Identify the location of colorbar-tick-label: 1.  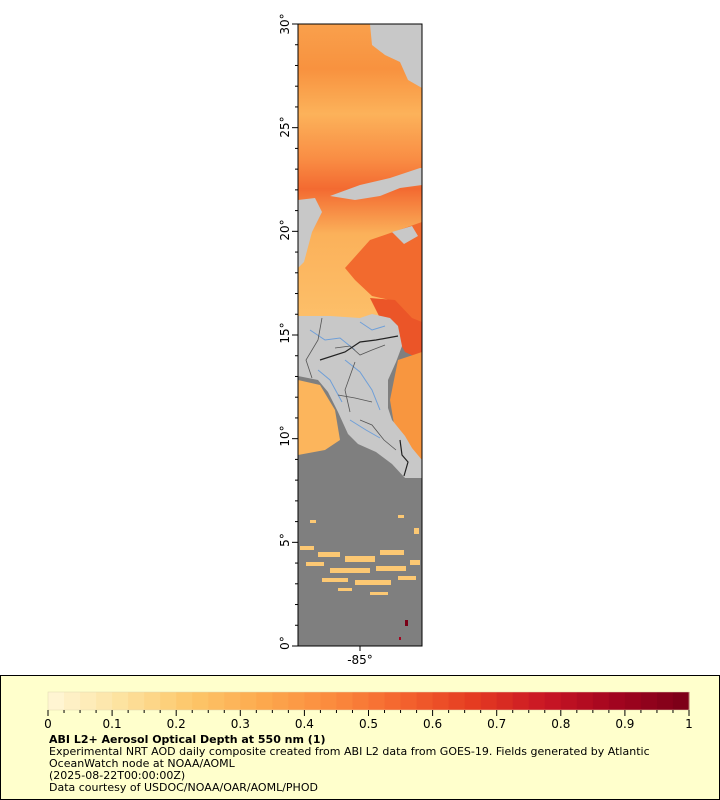
(689, 724).